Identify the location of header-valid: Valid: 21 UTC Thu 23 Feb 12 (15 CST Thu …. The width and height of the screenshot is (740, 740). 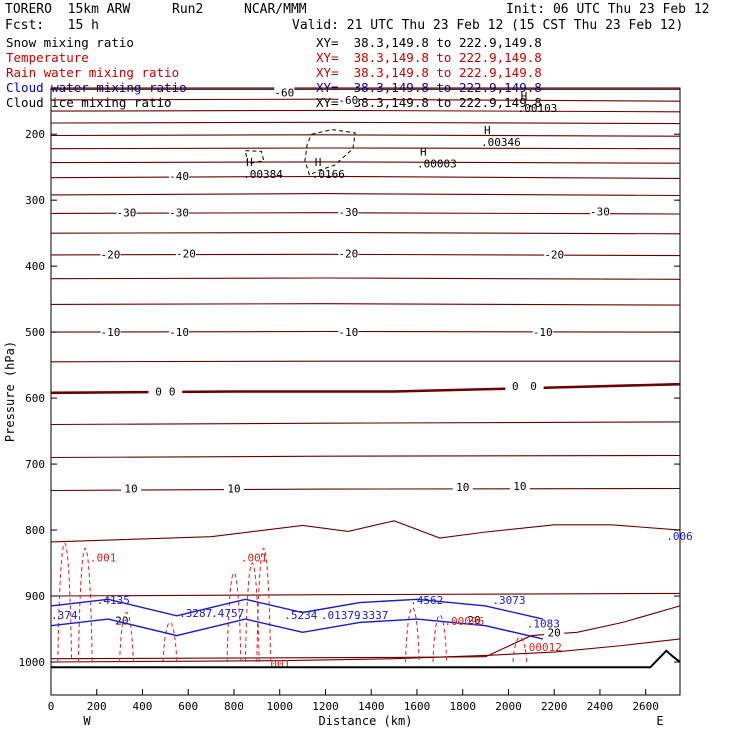
(488, 25).